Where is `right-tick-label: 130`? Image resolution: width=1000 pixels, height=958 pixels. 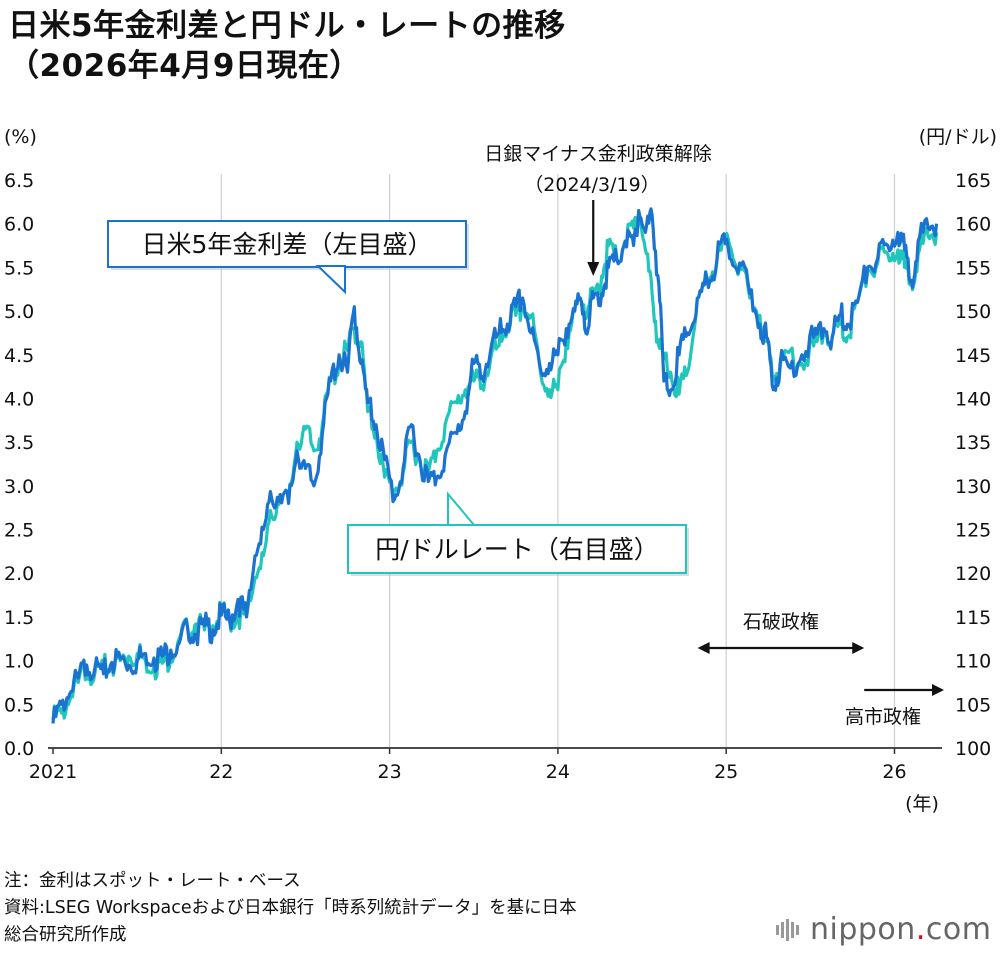 right-tick-label: 130 is located at coordinates (973, 487).